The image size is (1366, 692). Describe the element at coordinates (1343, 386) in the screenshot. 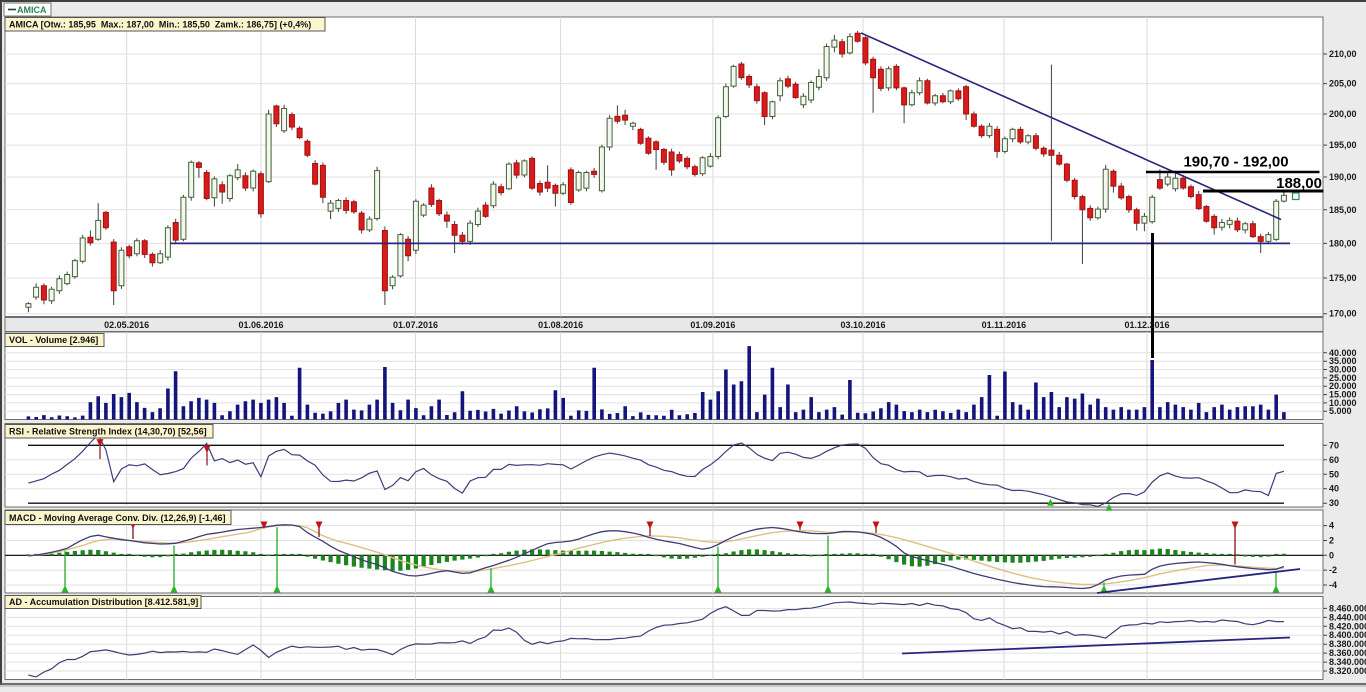

I see `svg-text: 20.000` at that location.